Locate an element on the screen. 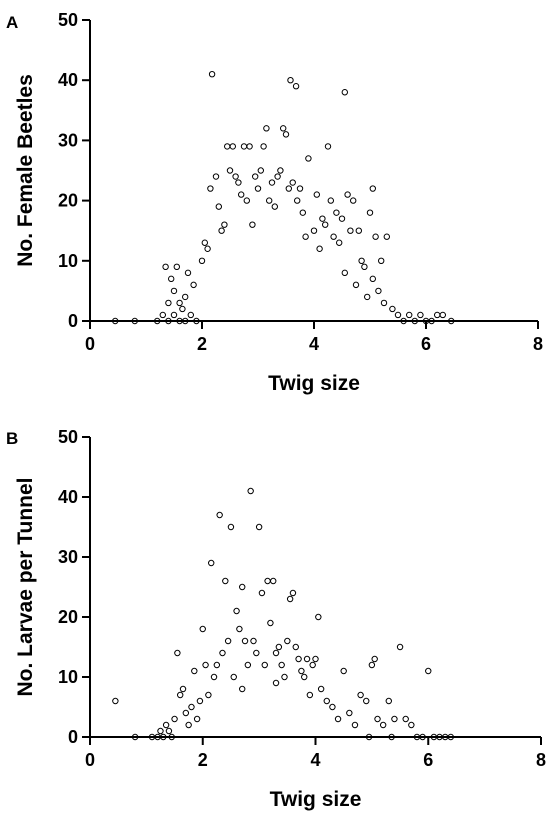  panel-b-y-tick-label: 30 is located at coordinates (68, 557).